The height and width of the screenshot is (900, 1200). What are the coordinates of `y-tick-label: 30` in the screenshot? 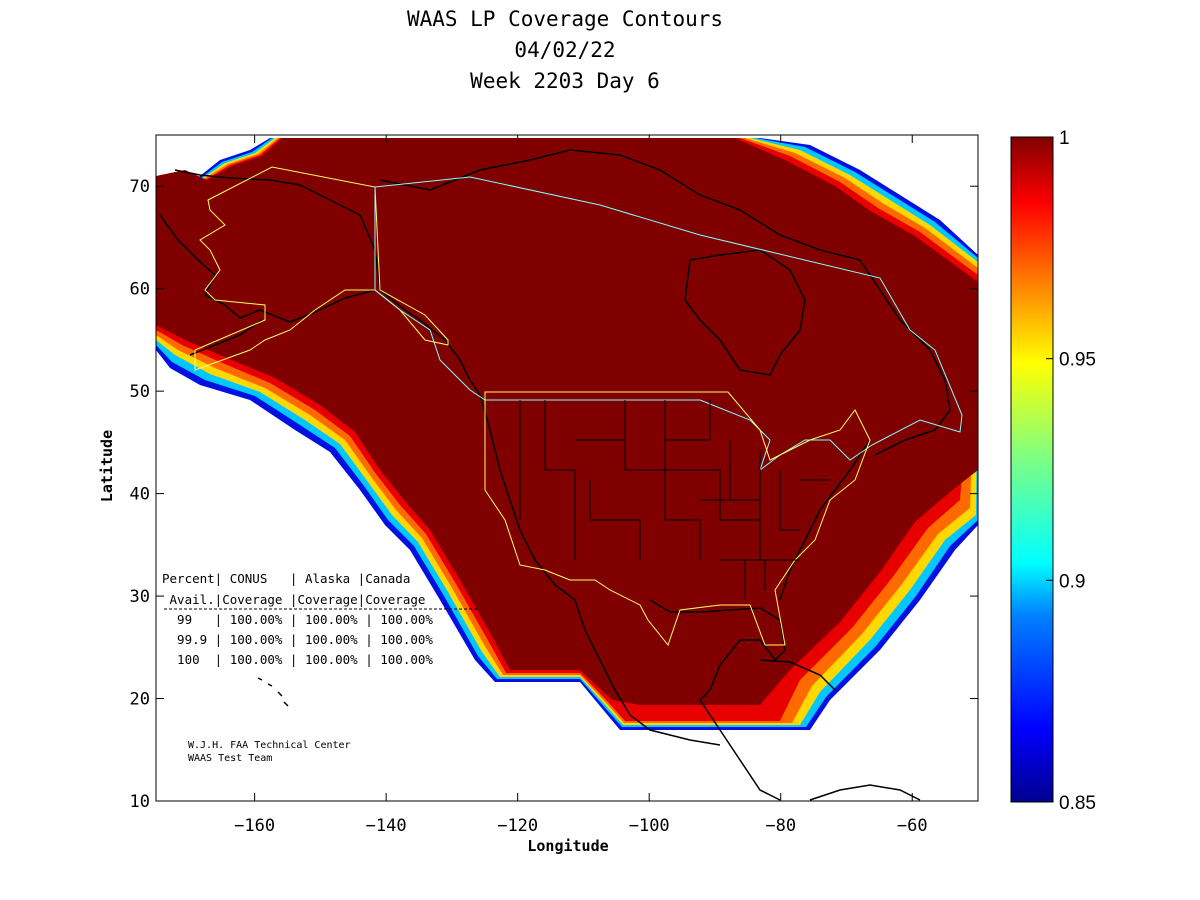 It's located at (140, 597).